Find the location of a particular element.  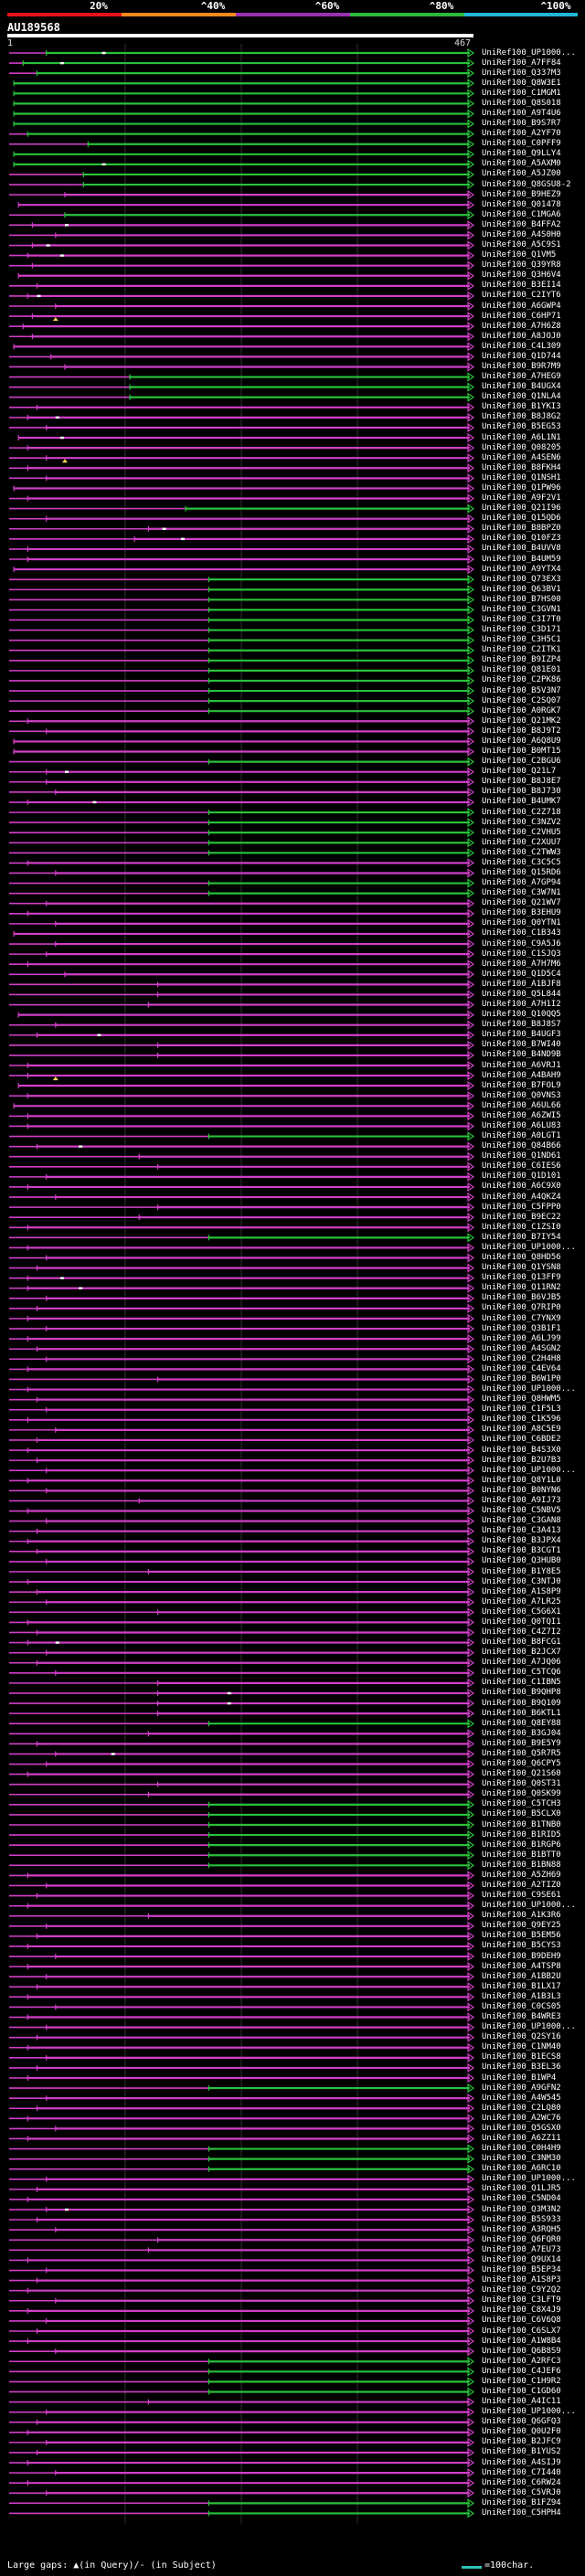

hit-label: UniRef100_B0MT15 is located at coordinates (521, 752).